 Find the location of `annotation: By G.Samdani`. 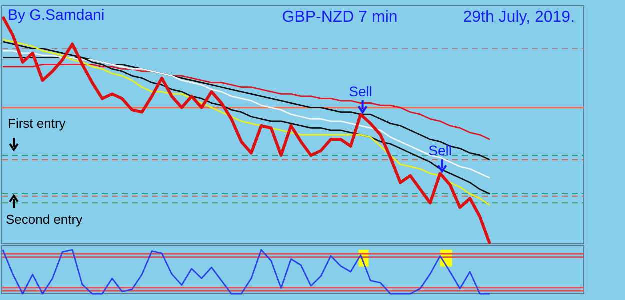

annotation: By G.Samdani is located at coordinates (56, 15).